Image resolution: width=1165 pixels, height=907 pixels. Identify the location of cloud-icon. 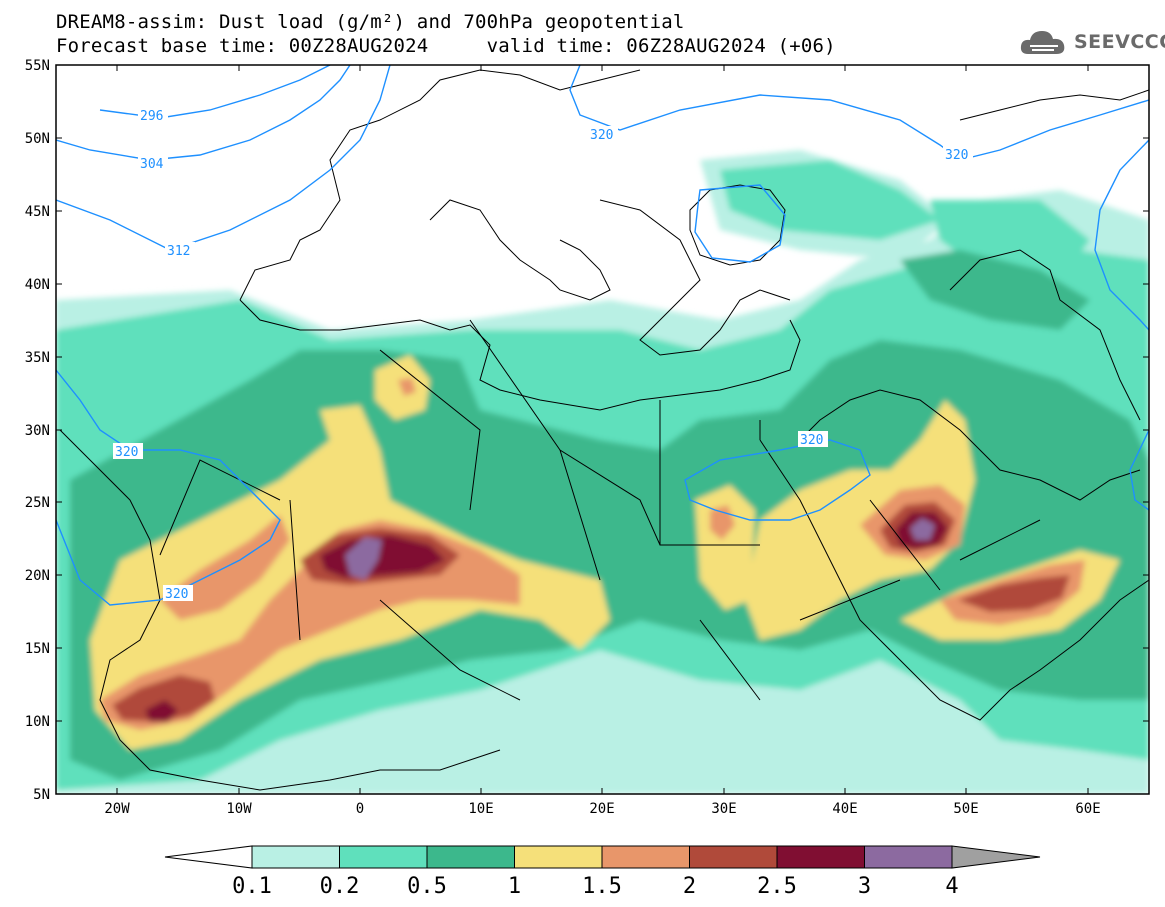
(1042, 42).